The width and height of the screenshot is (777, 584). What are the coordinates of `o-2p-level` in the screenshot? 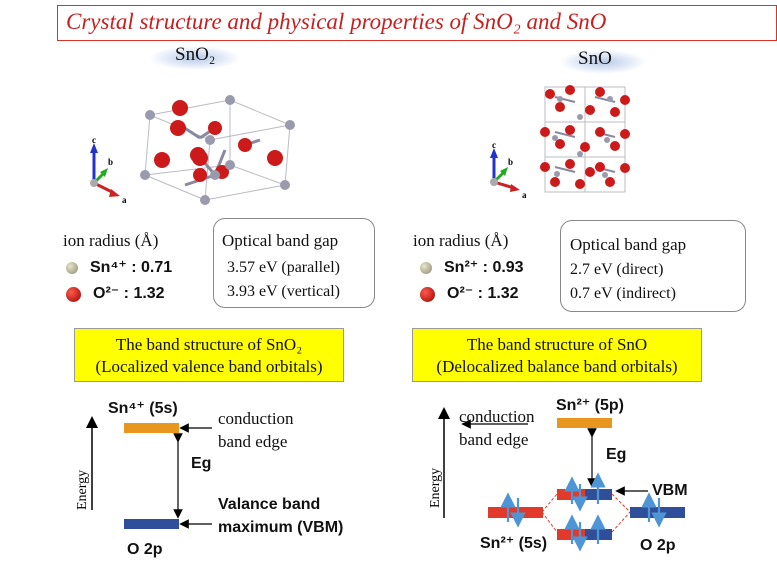 It's located at (657, 512).